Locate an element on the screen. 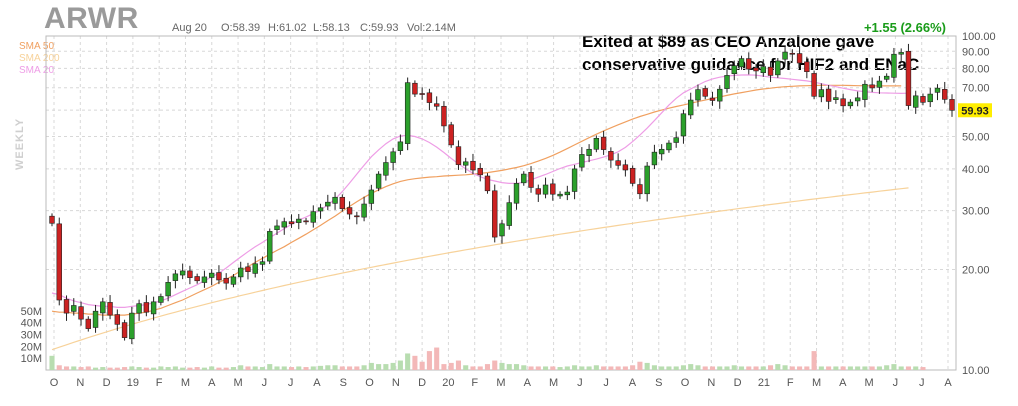 This screenshot has width=1018, height=406. volume-value: Vol:2.14M is located at coordinates (431, 28).